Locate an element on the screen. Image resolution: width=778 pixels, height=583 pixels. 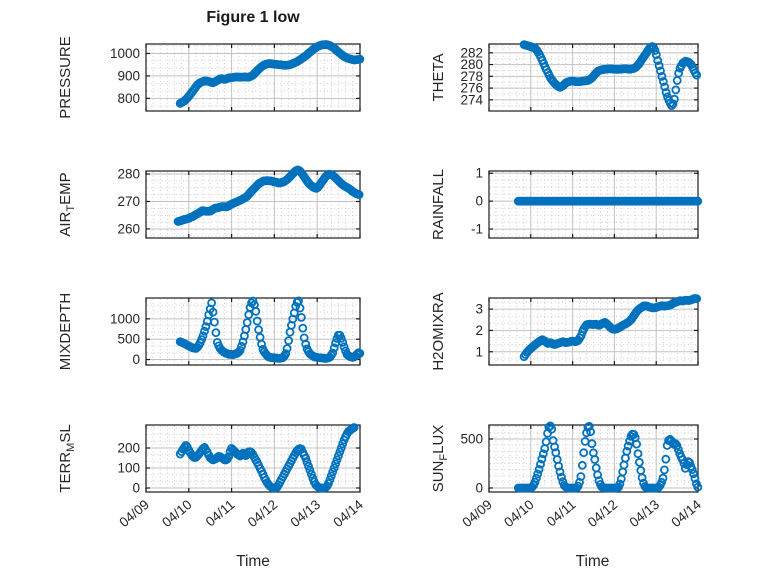
ylabel-air-temp: AIRTEMP is located at coordinates (67, 204).